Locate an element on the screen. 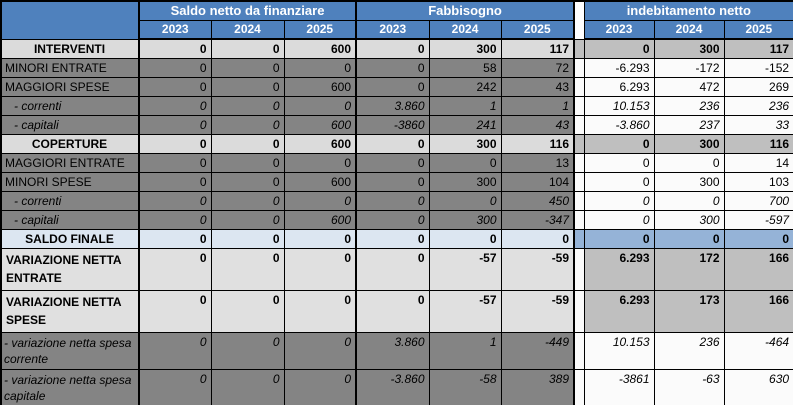 This screenshot has height=405, width=793. value-cell: -449 is located at coordinates (538, 350).